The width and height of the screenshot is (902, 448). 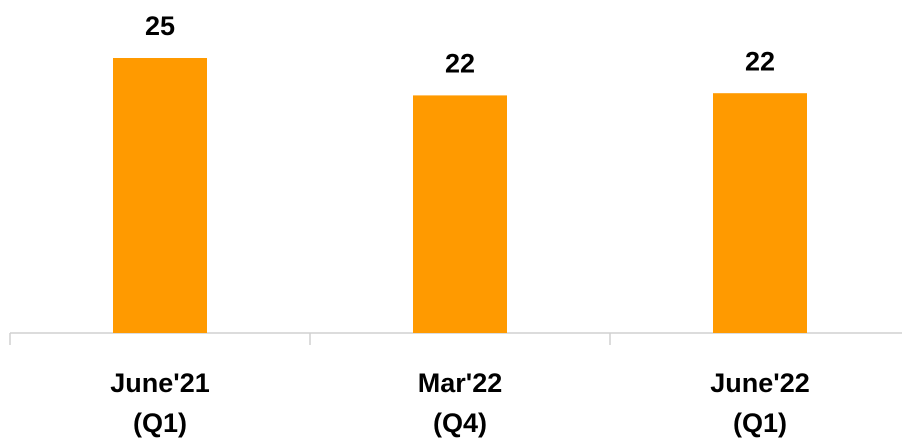 I want to click on data-label: 25, so click(x=160, y=26).